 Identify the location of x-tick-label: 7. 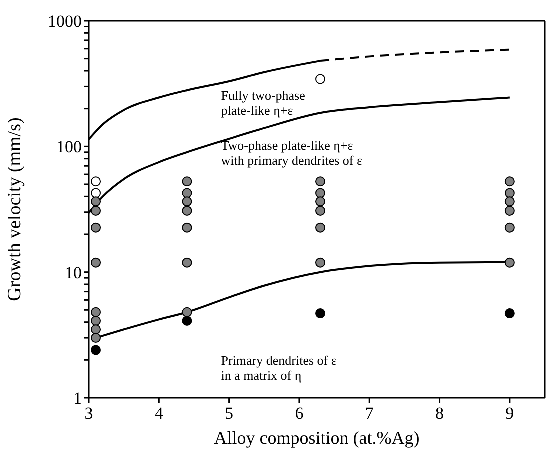
(369, 414).